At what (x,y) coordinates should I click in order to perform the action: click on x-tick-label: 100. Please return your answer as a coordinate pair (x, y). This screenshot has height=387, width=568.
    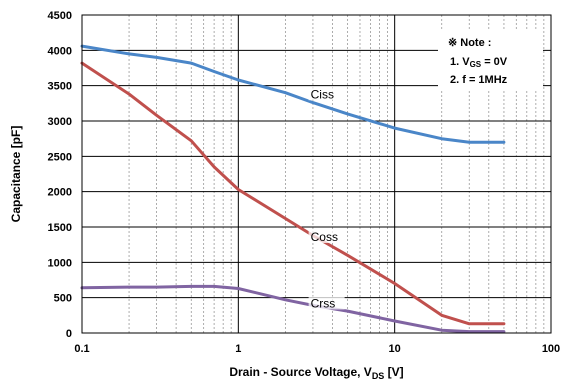
    Looking at the image, I should click on (551, 349).